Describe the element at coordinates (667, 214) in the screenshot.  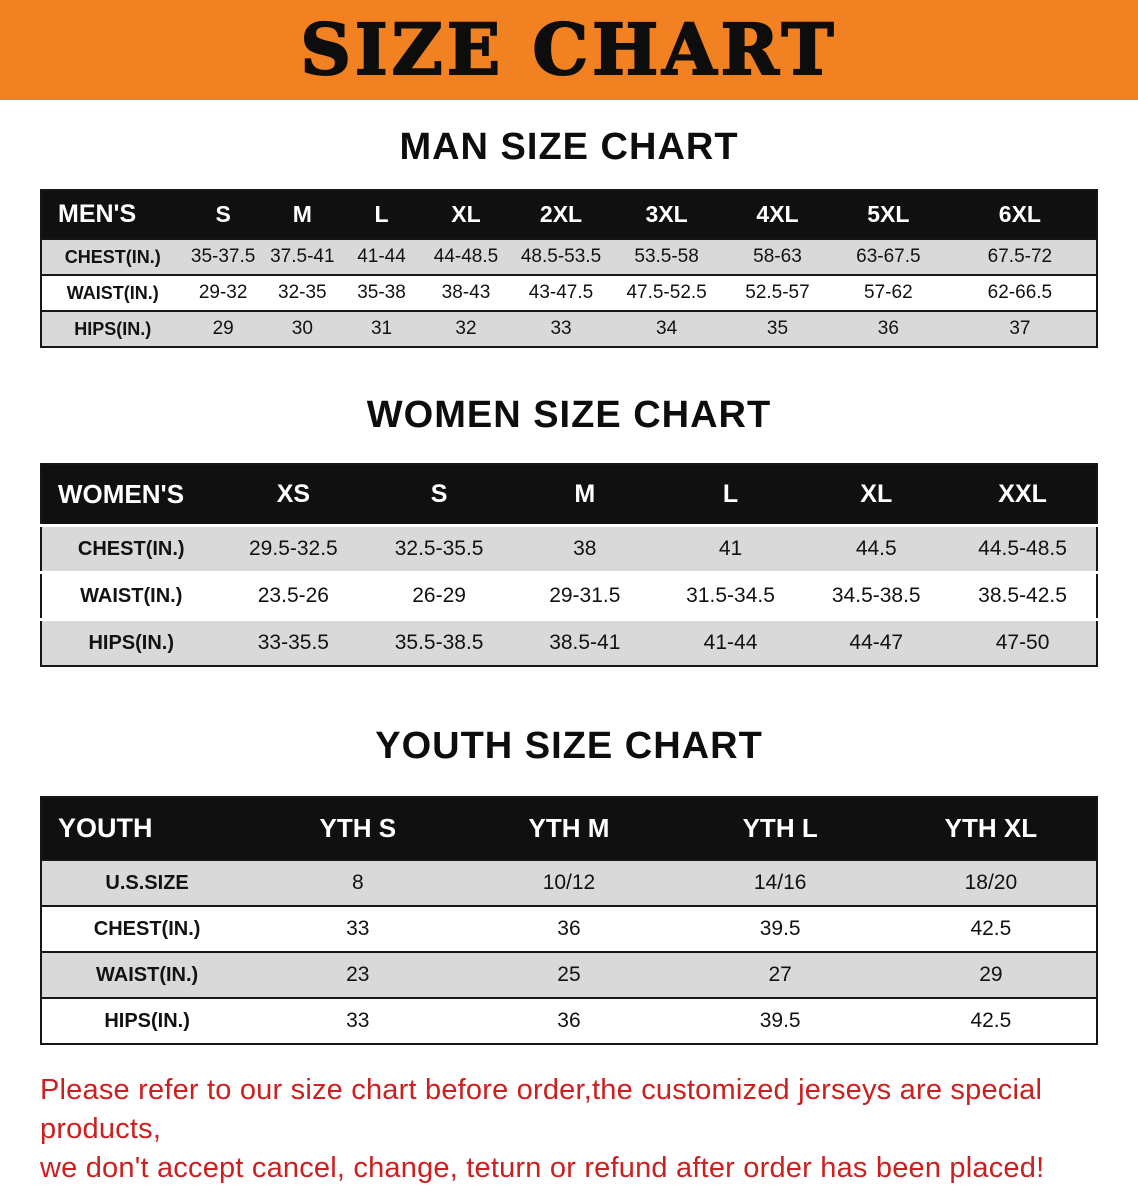
I see `size-header-cell: 3XL` at that location.